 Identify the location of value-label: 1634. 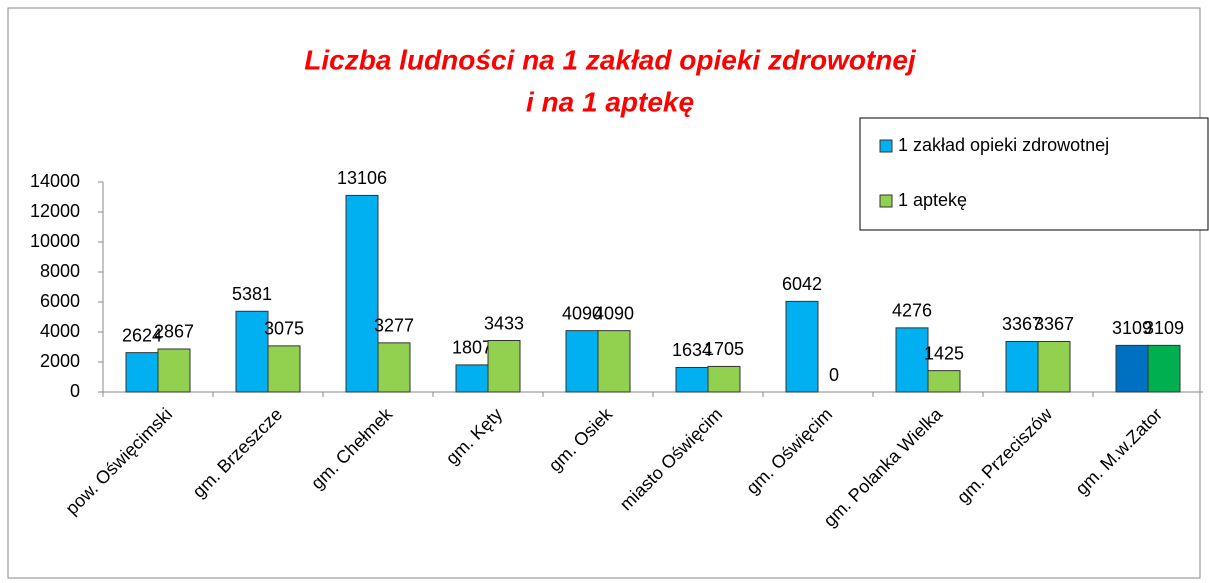
(692, 350).